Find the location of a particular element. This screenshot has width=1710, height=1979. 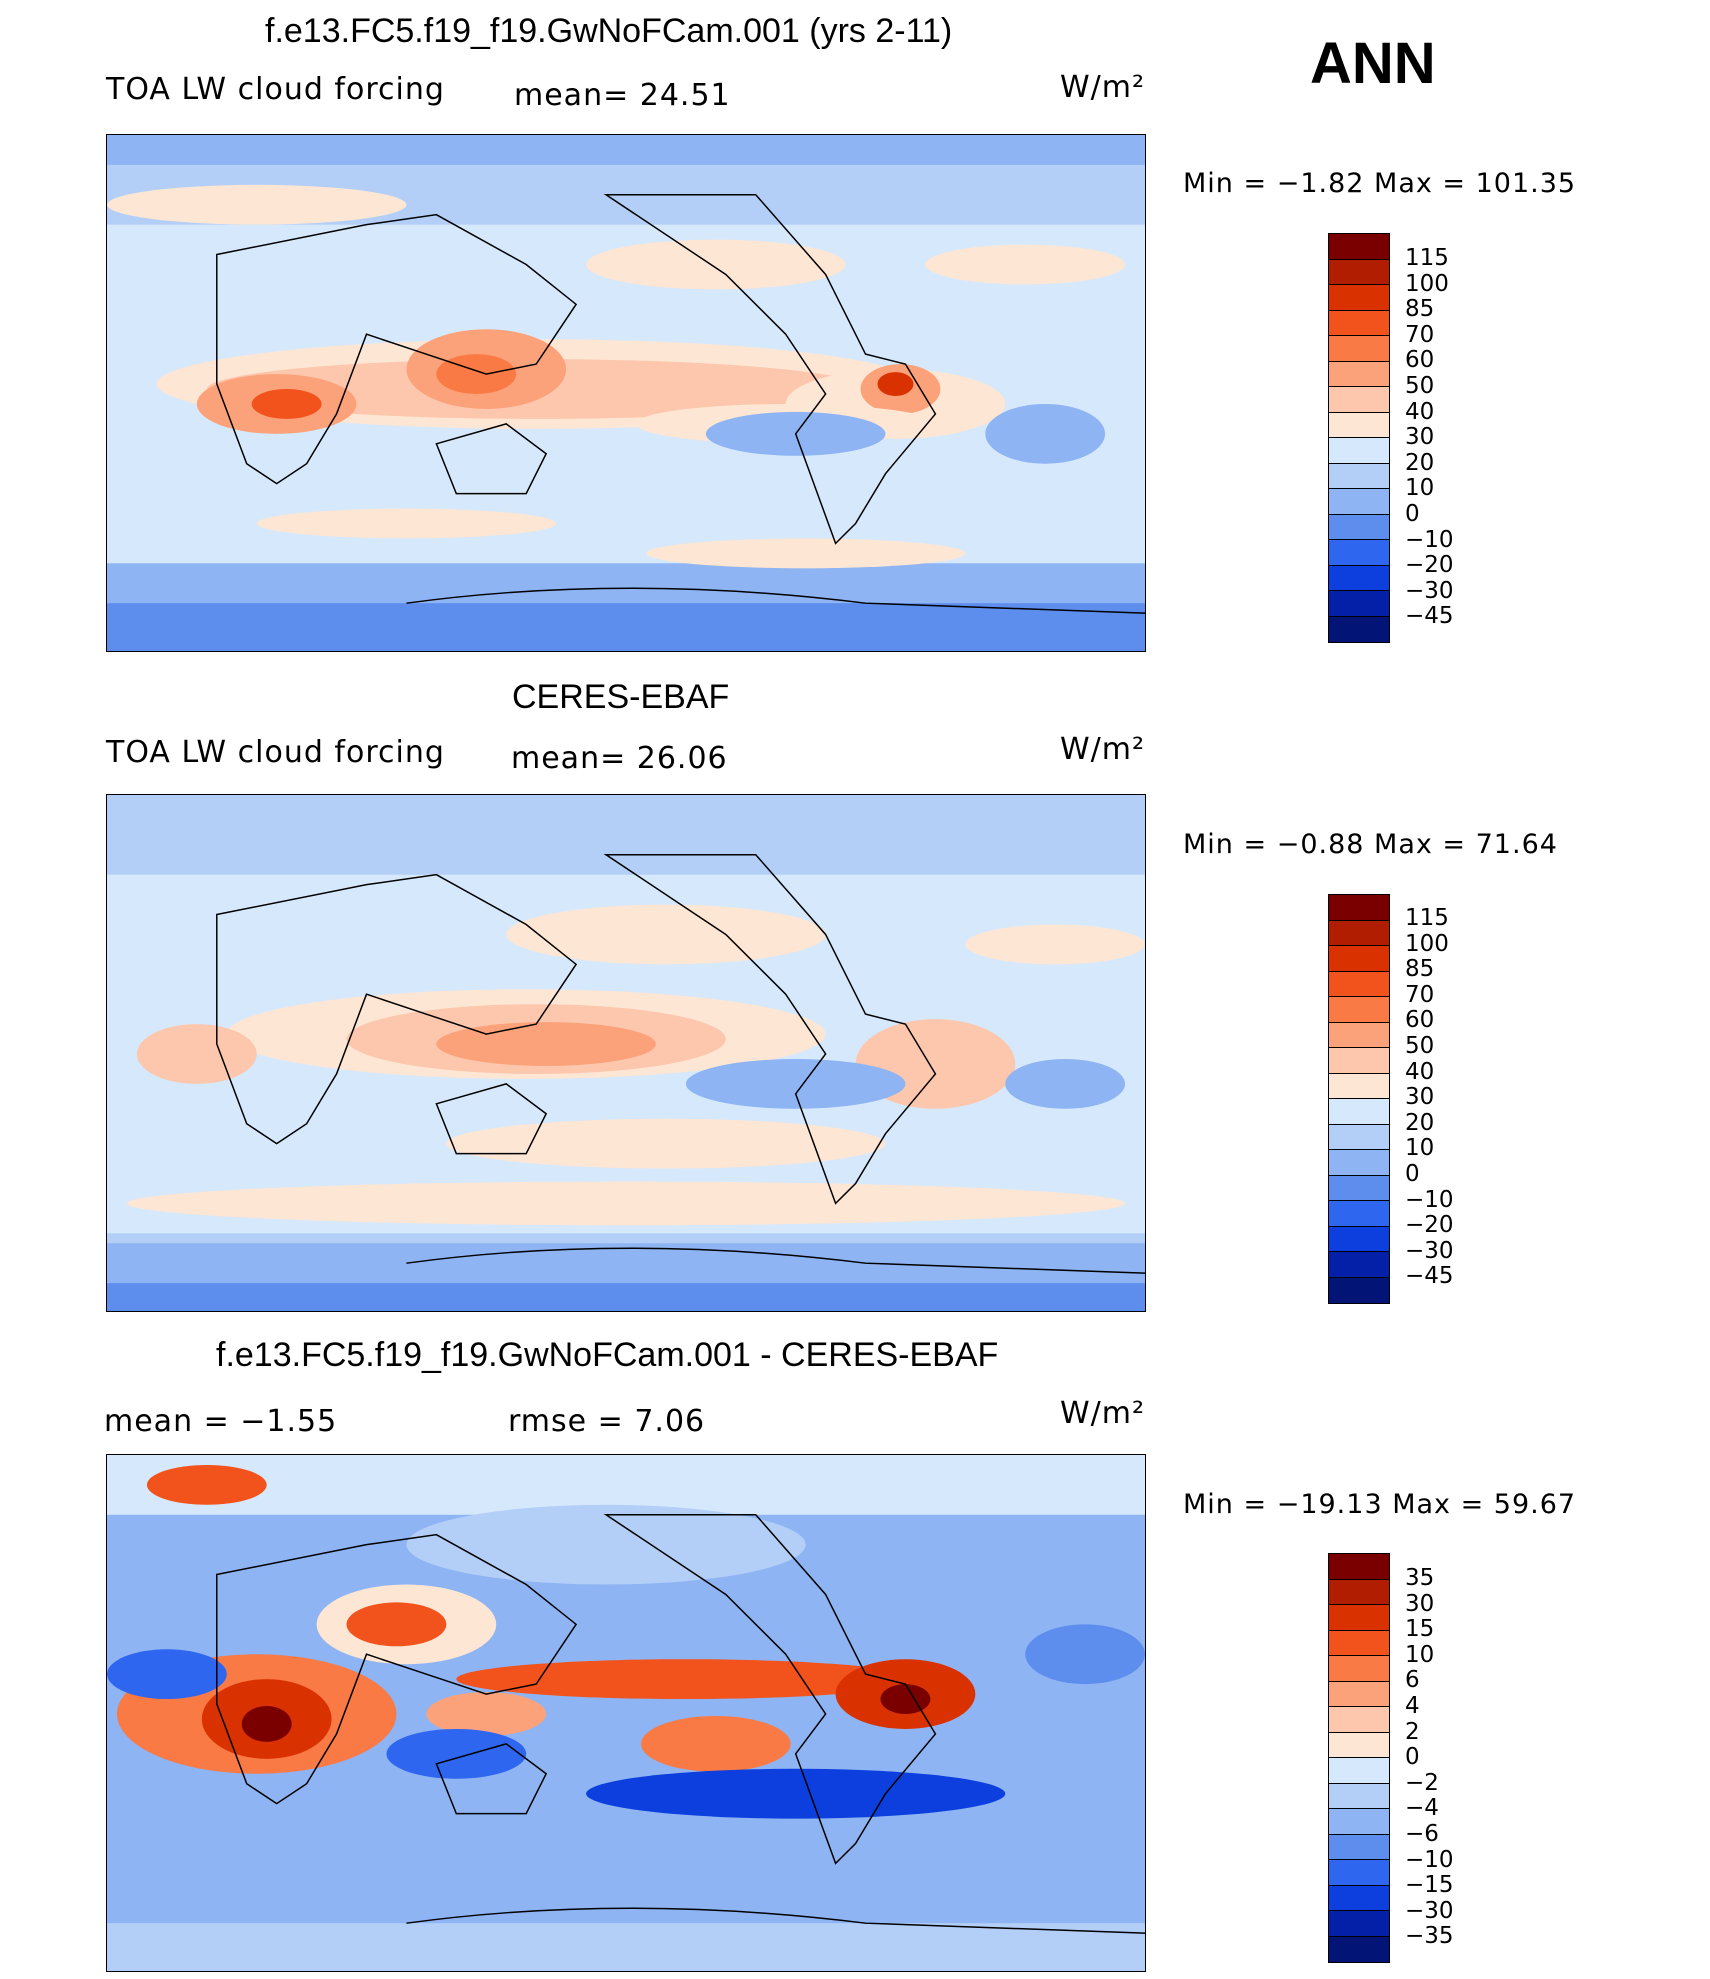

panel-2-colorbar-labels: 115 100 85 70 60 50 40 30 20 10 0 −10 −20 −30 −45 is located at coordinates (1429, 1097).